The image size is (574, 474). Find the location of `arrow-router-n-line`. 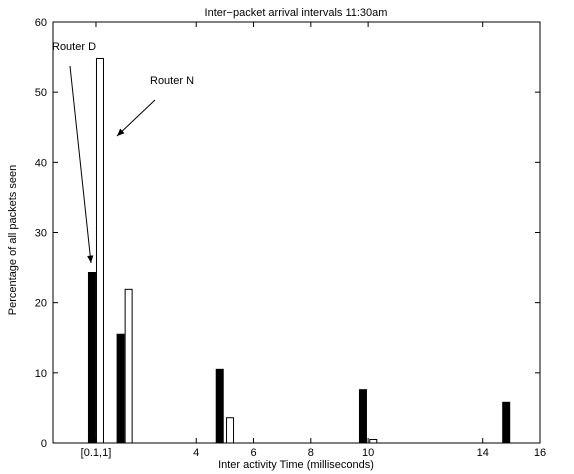

arrow-router-n-line is located at coordinates (136, 118).